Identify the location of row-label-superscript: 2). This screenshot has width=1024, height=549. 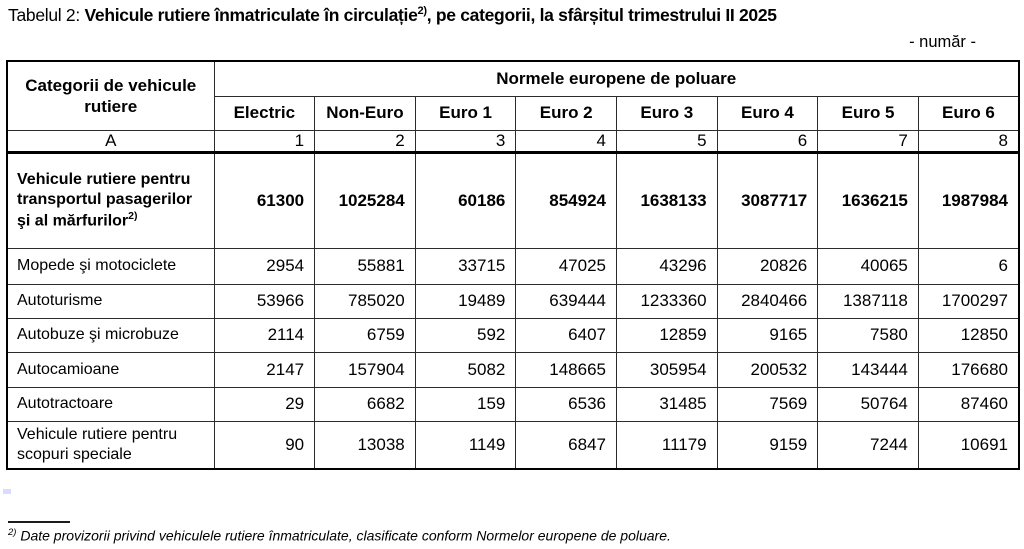
(133, 215).